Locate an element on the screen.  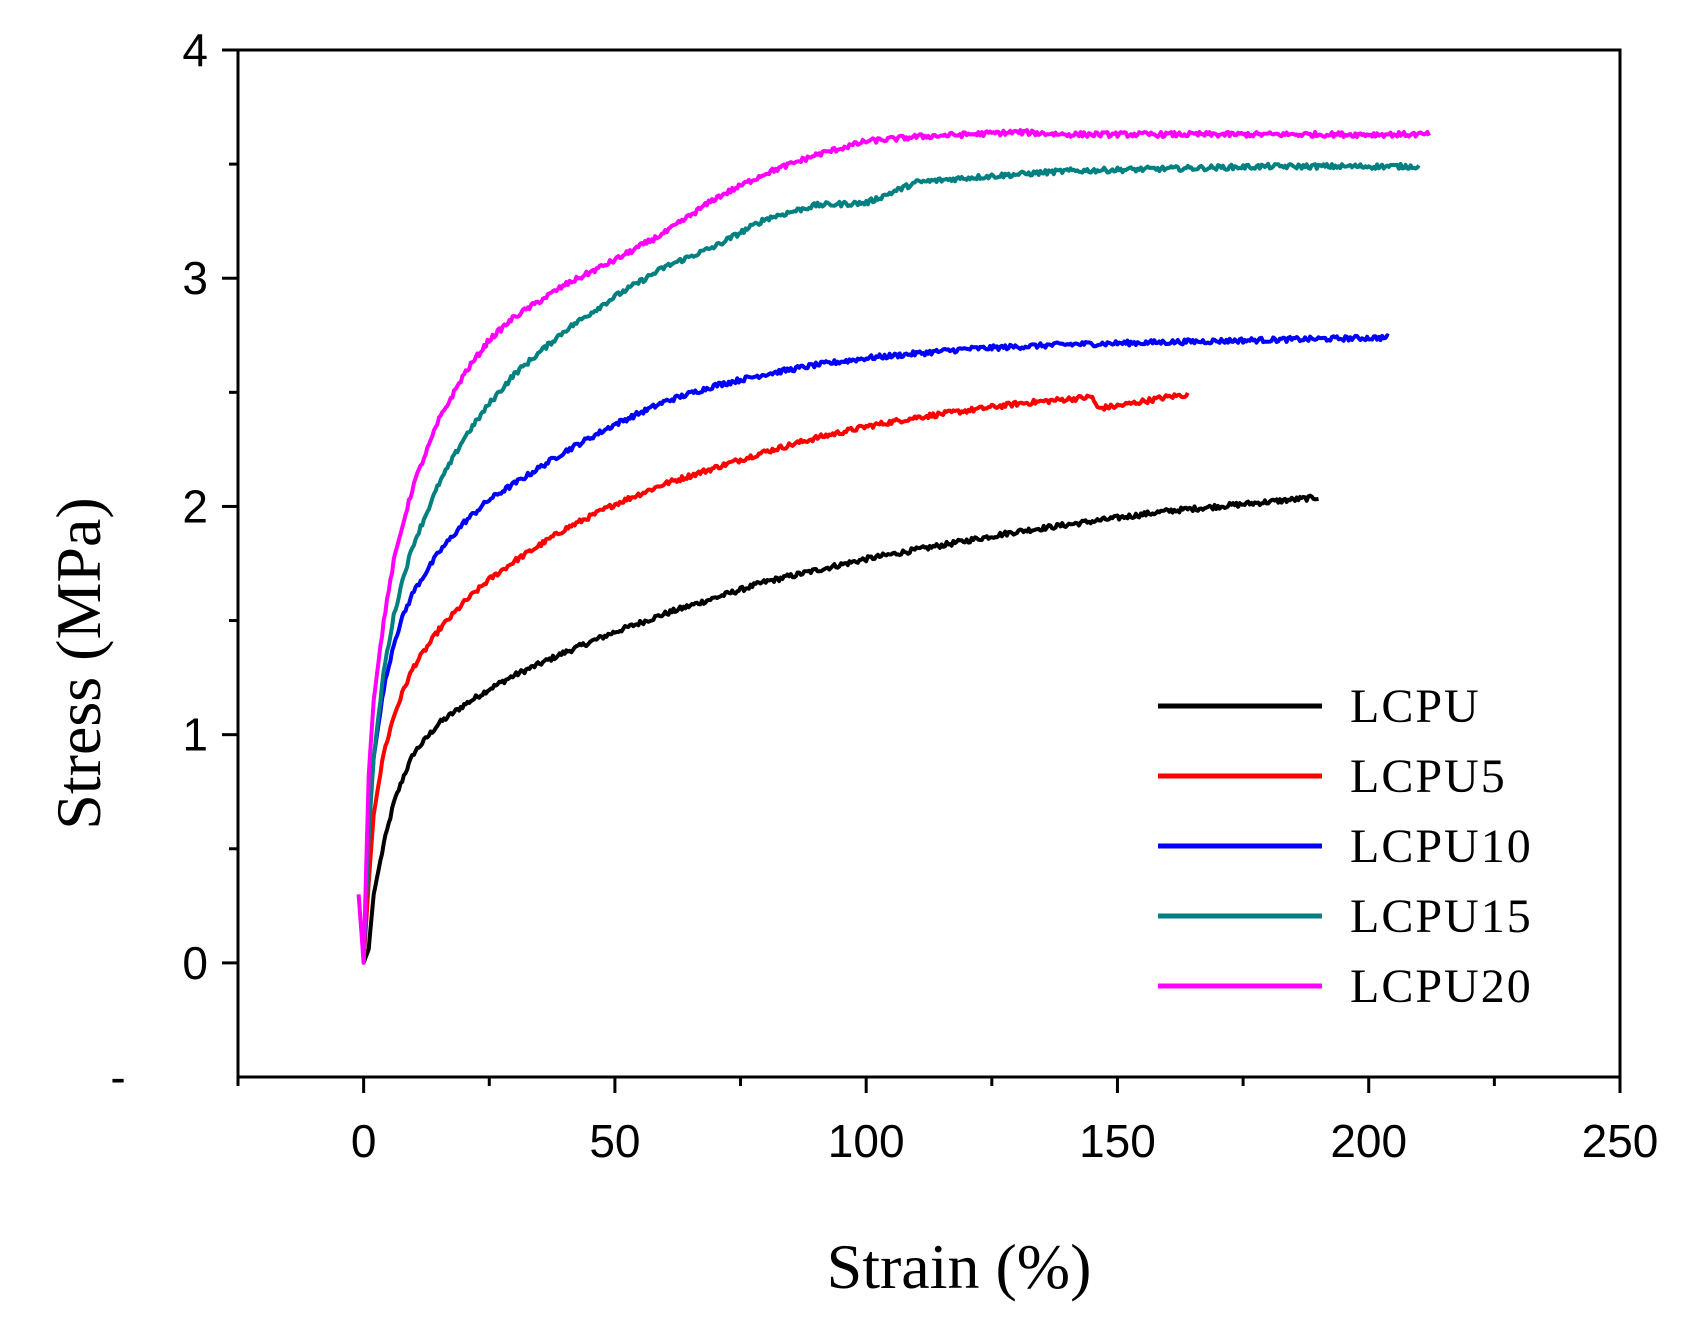
x-tick-label: 150 is located at coordinates (1117, 1141).